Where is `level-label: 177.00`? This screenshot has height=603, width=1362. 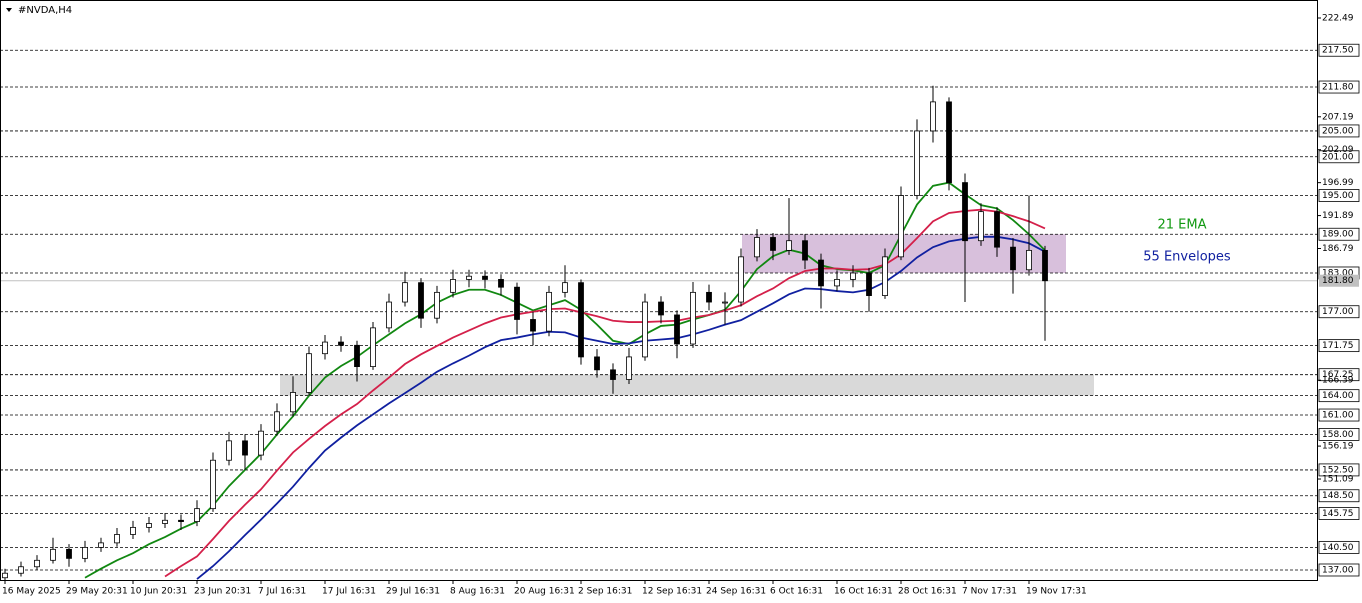
level-label: 177.00 is located at coordinates (1338, 312).